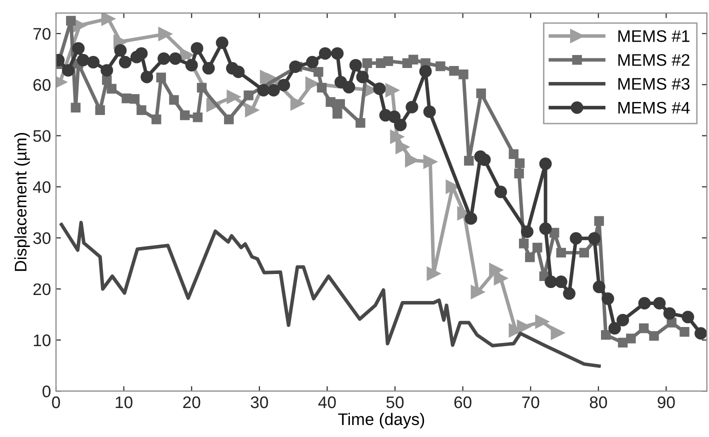  I want to click on legend-label: MEMS #3, so click(654, 84).